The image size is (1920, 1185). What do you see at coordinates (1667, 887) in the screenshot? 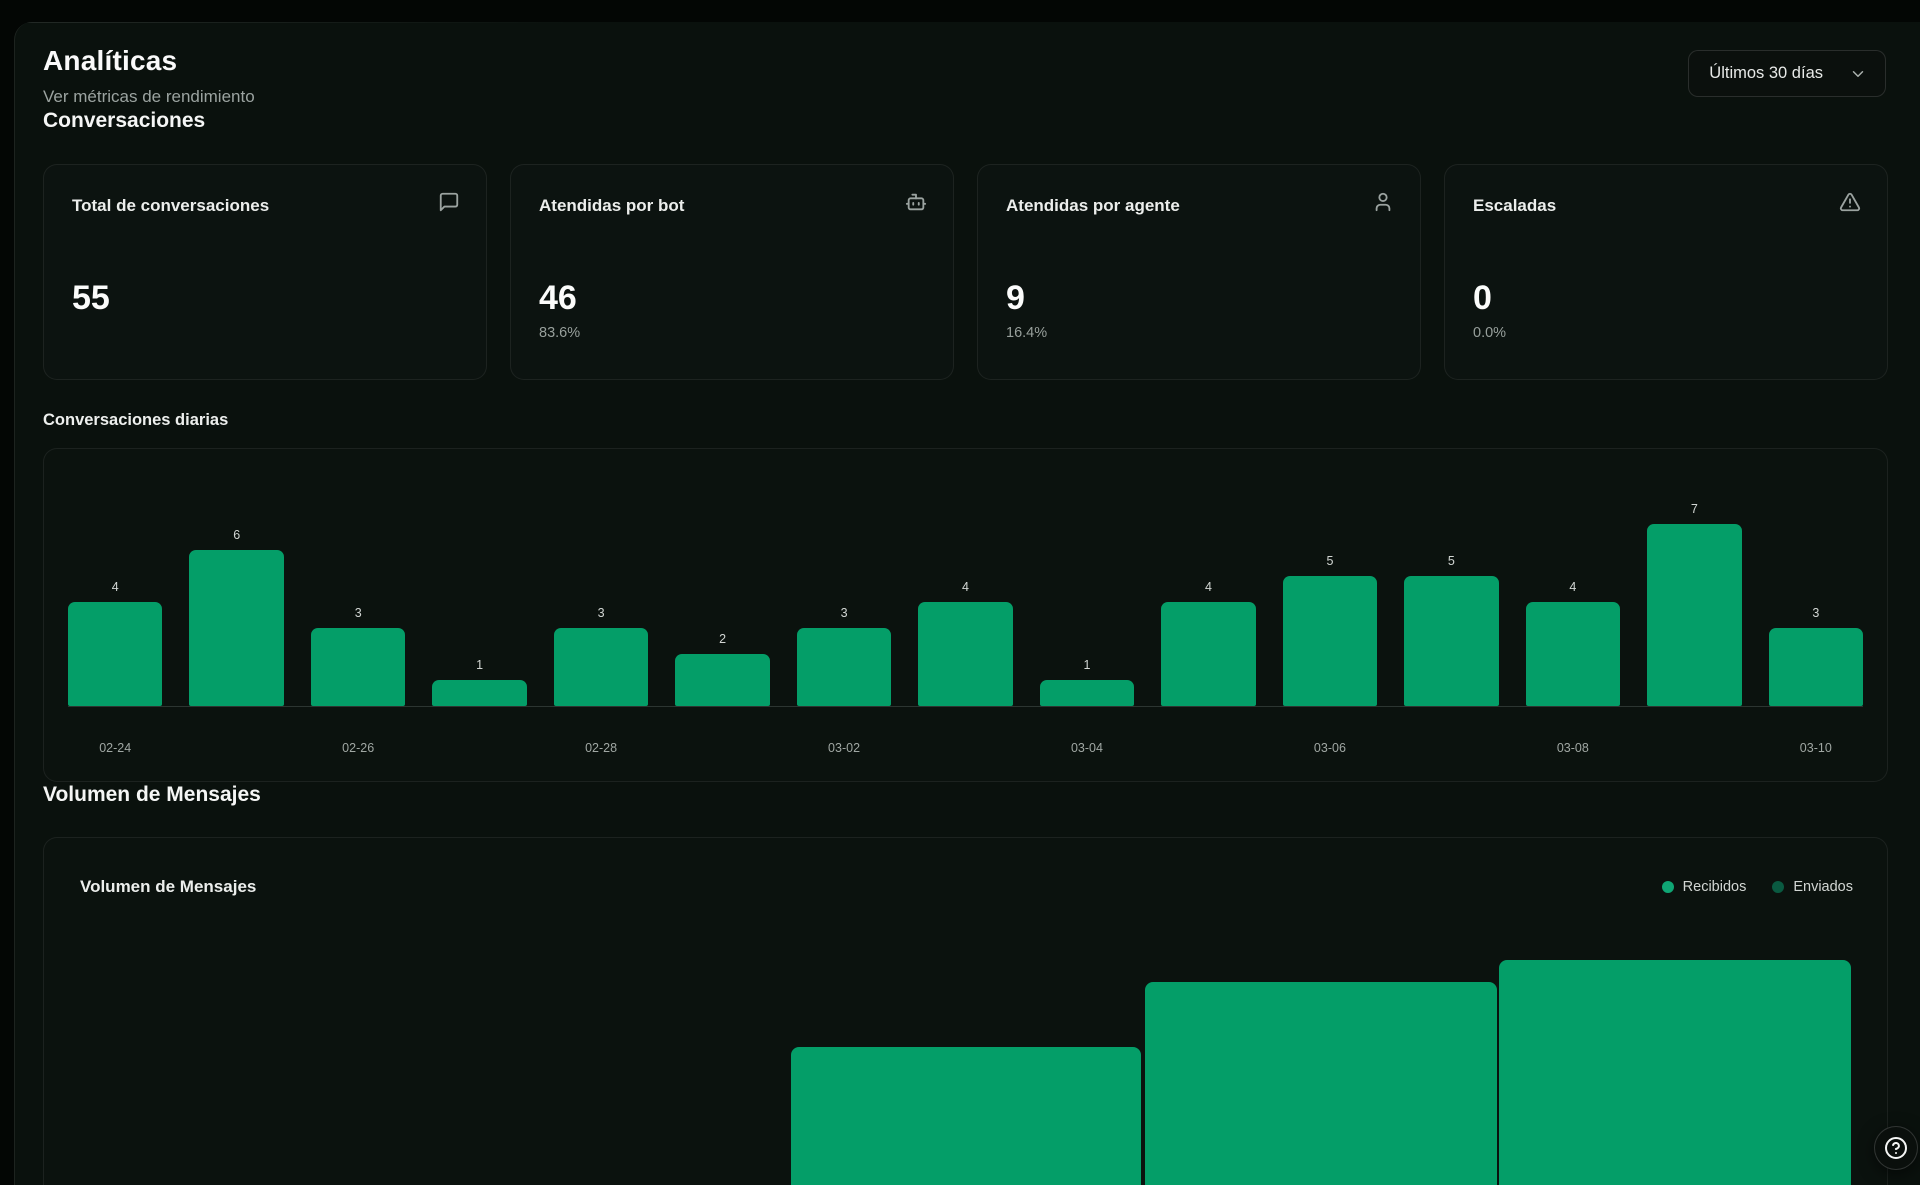
I see `legend-dot-recibidos` at bounding box center [1667, 887].